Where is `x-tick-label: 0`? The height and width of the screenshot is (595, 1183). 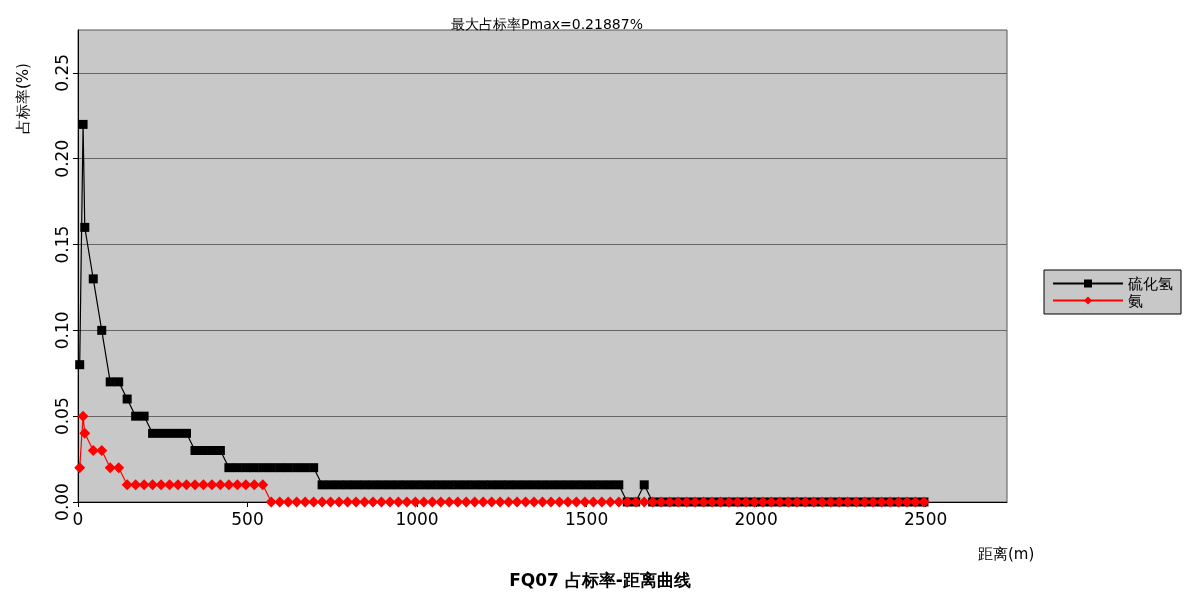
x-tick-label: 0 is located at coordinates (78, 518).